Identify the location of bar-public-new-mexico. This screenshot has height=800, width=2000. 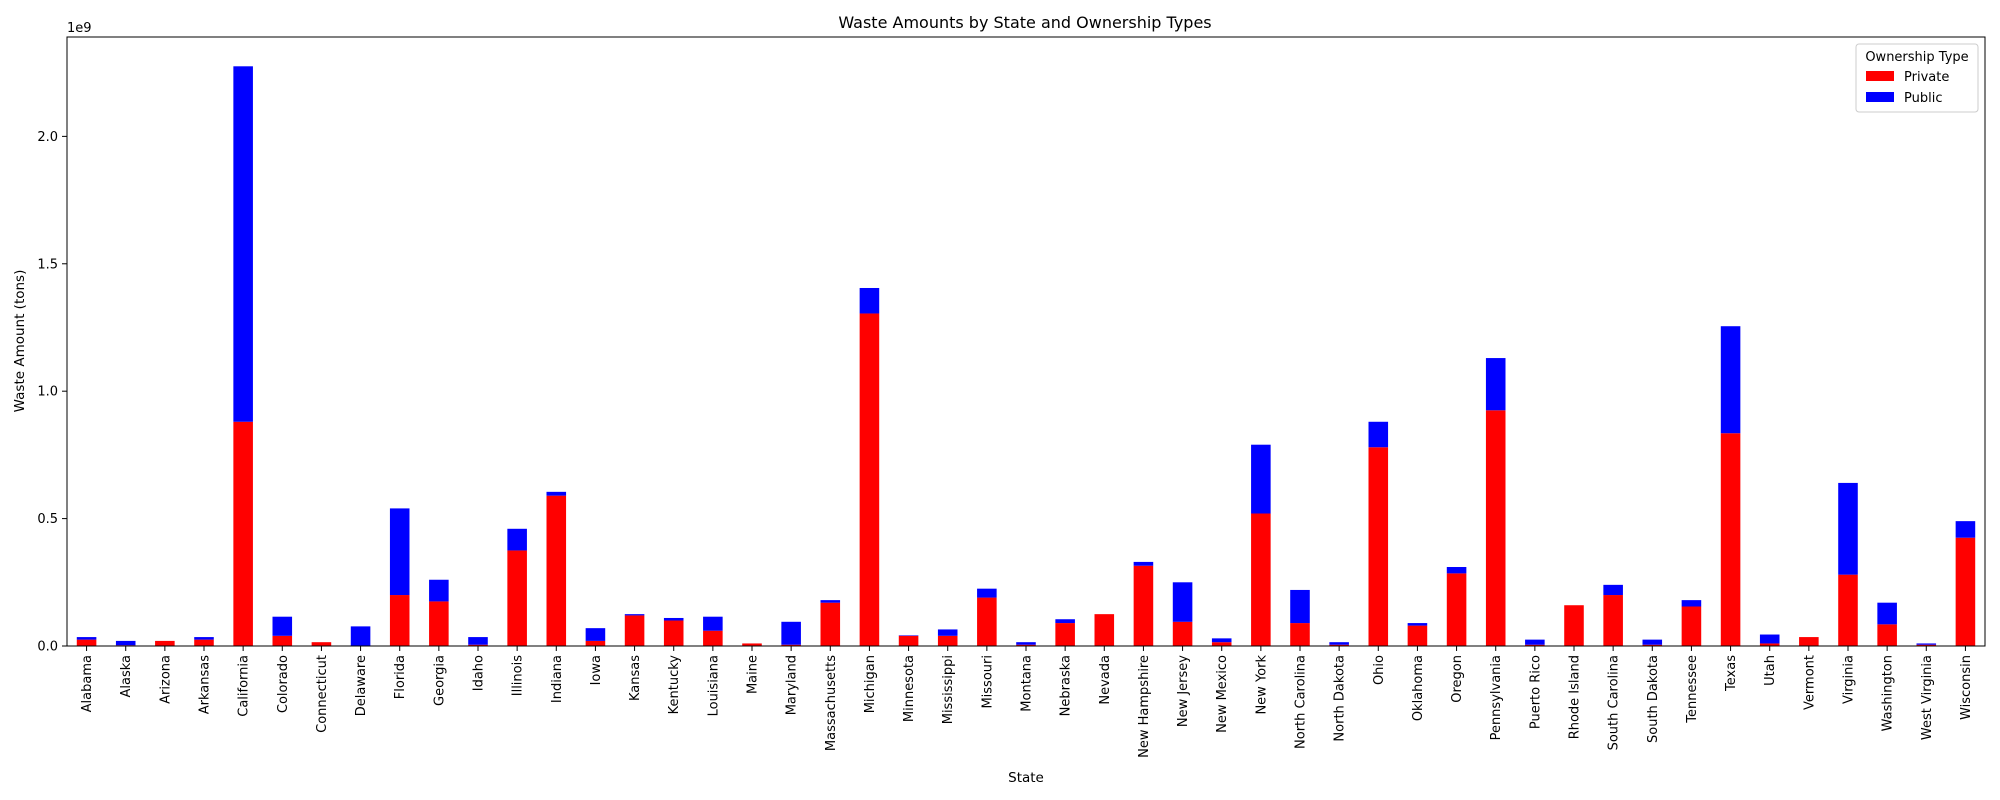
(1221, 640).